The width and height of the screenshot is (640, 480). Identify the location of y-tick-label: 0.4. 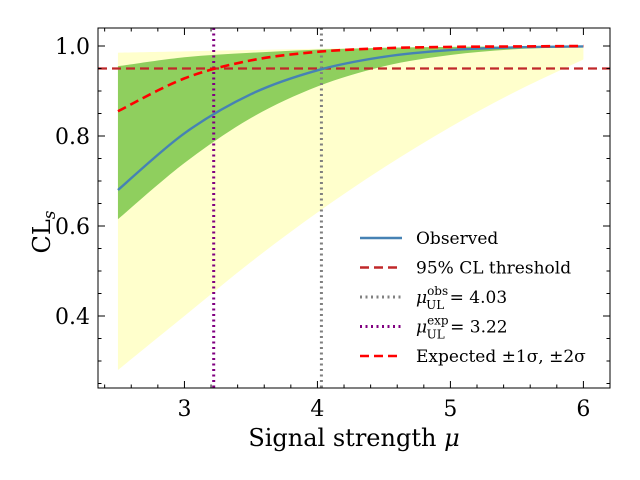
(72, 317).